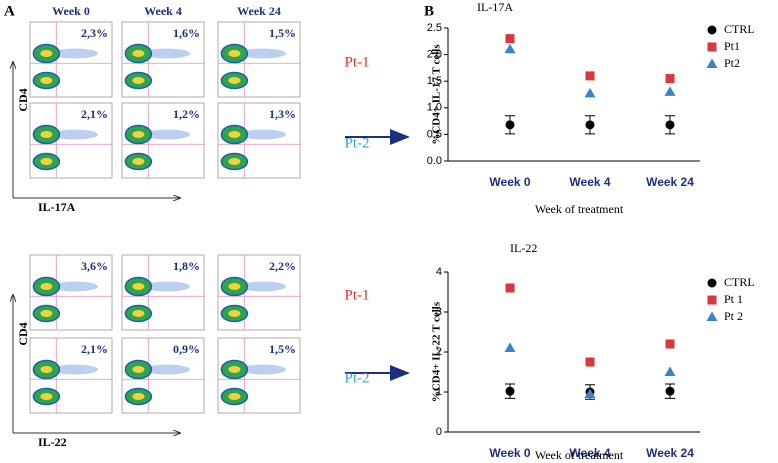  What do you see at coordinates (282, 266) in the screenshot?
I see `percent-label: 2,2%` at bounding box center [282, 266].